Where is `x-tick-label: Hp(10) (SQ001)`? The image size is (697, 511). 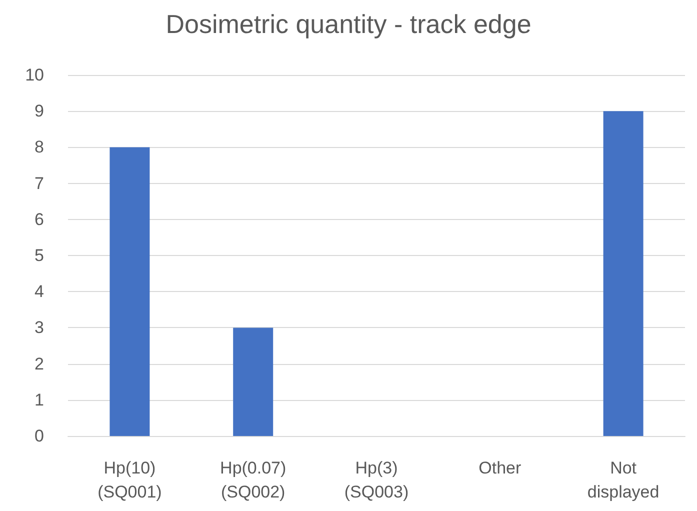 x-tick-label: Hp(10) (SQ001) is located at coordinates (130, 480).